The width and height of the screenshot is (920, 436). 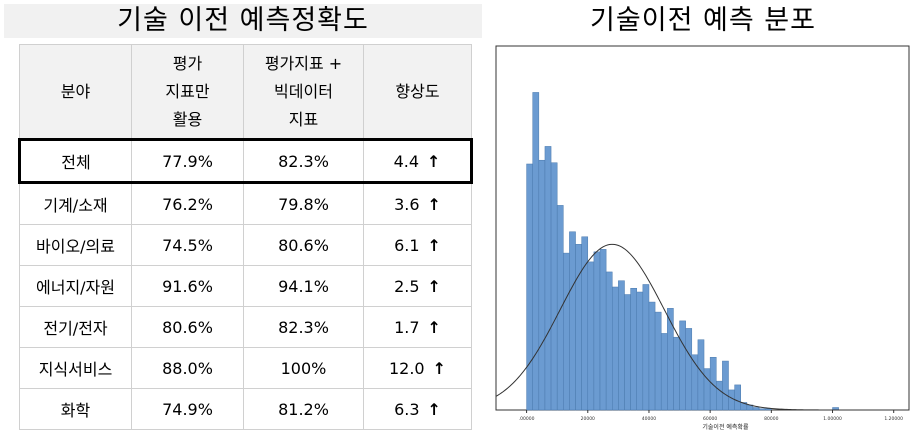 I want to click on cell-field: 기계/소재, so click(x=75, y=203).